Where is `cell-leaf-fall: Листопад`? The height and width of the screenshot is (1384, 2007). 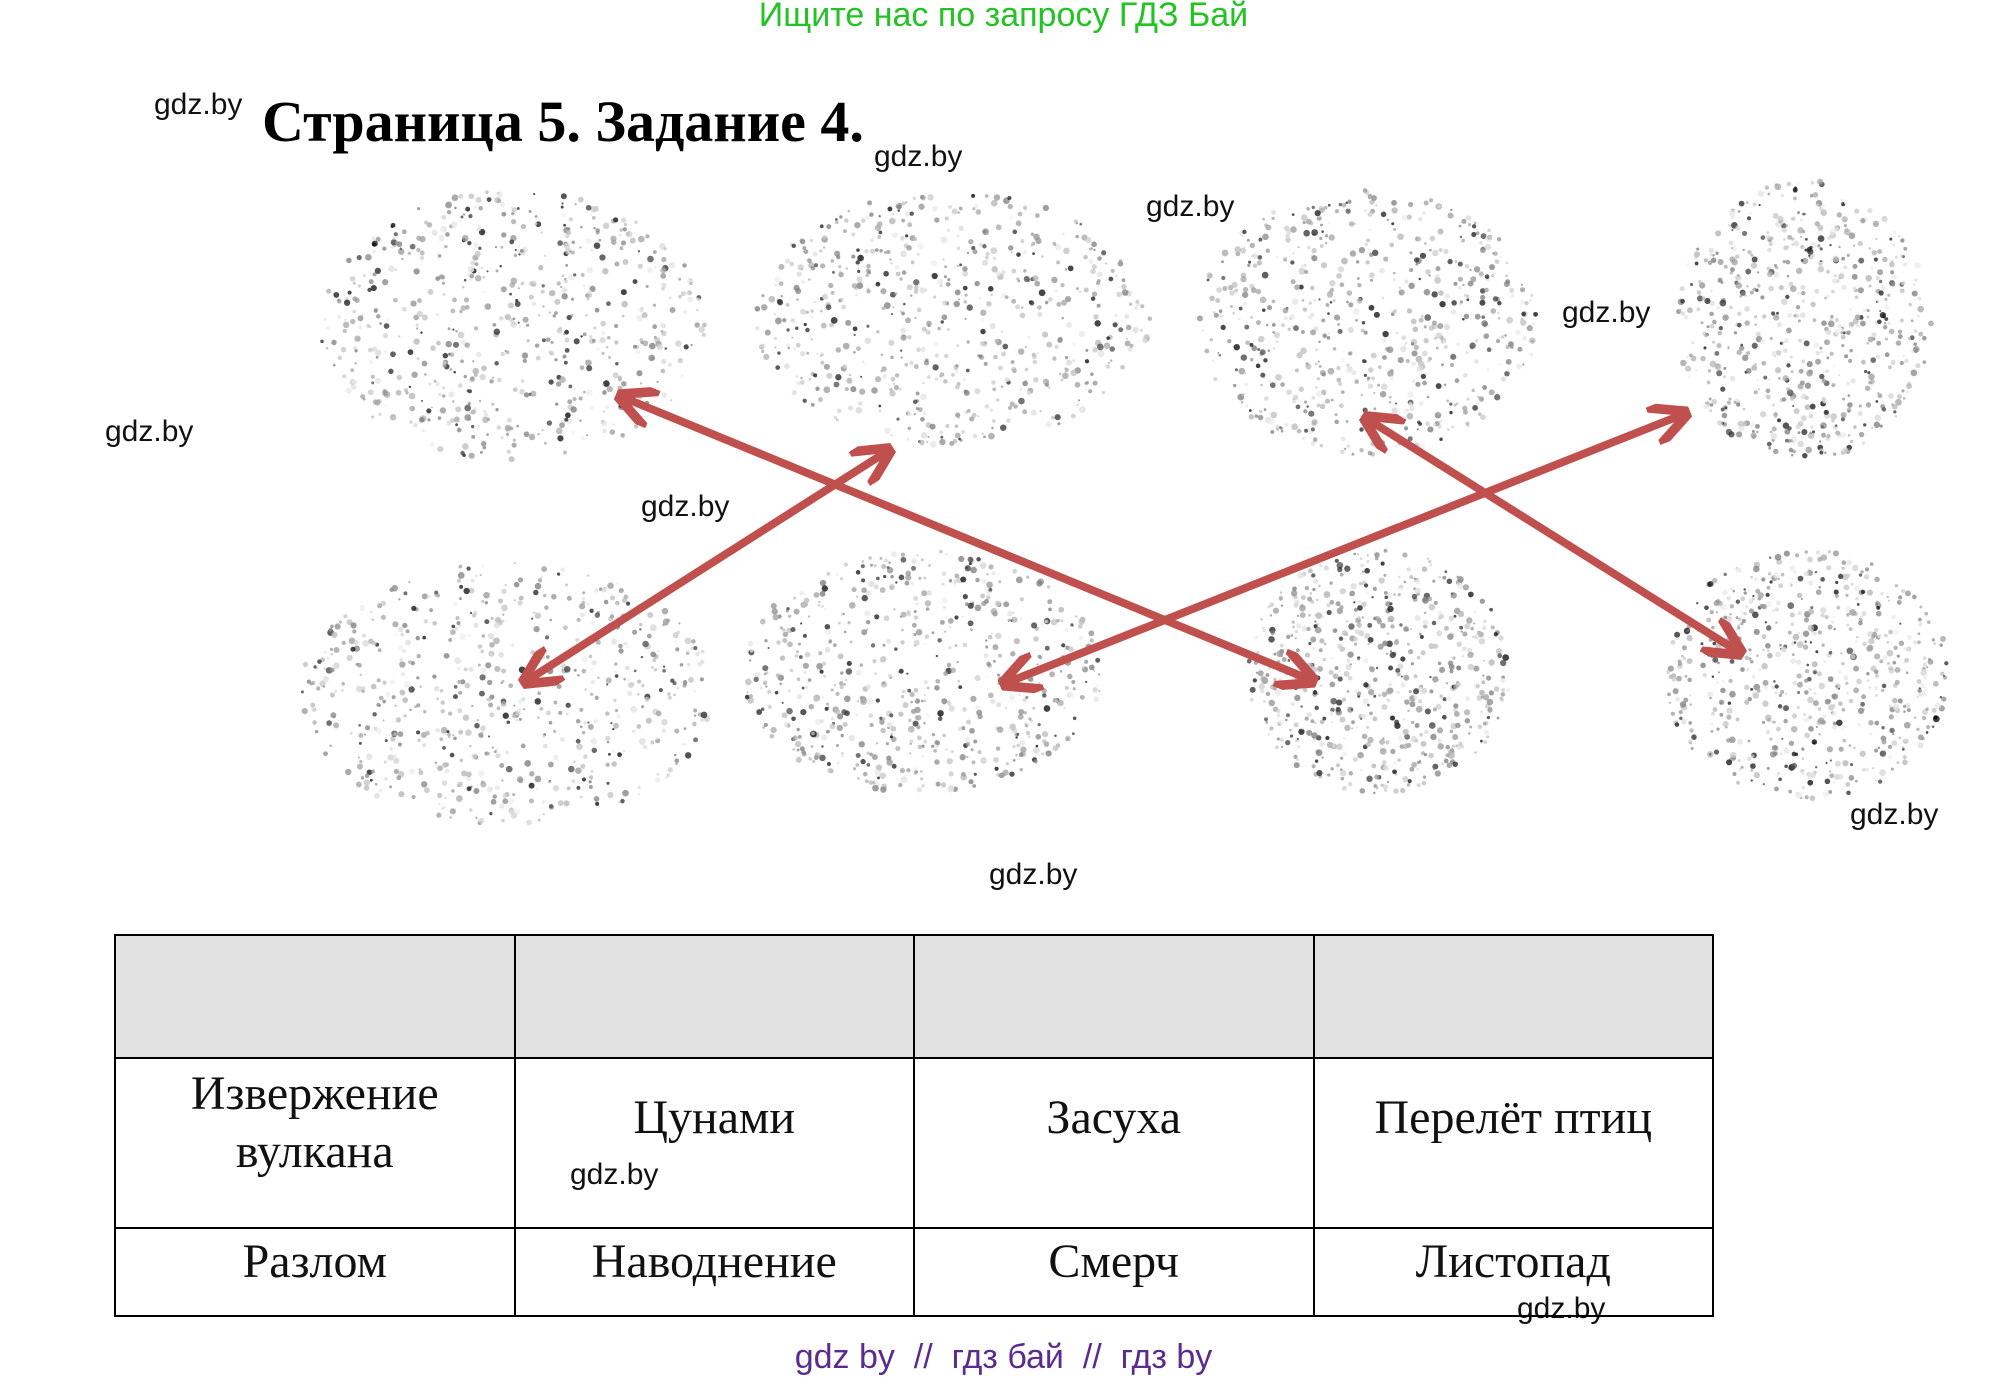
cell-leaf-fall: Листопад is located at coordinates (1513, 1272).